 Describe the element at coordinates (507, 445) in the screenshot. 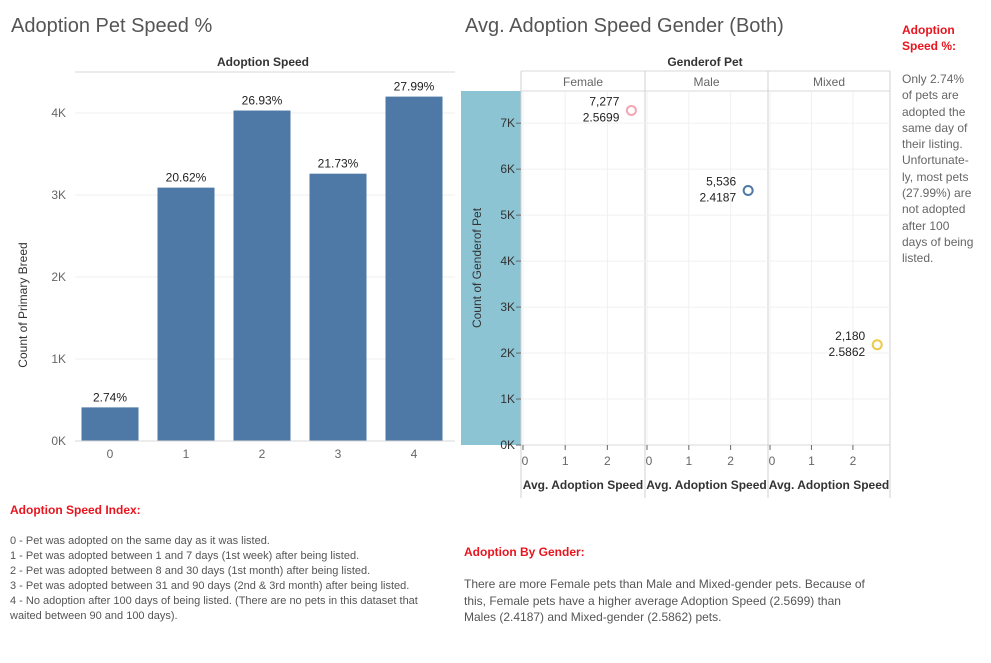

I see `scatter-y-tick-label: 0K` at that location.